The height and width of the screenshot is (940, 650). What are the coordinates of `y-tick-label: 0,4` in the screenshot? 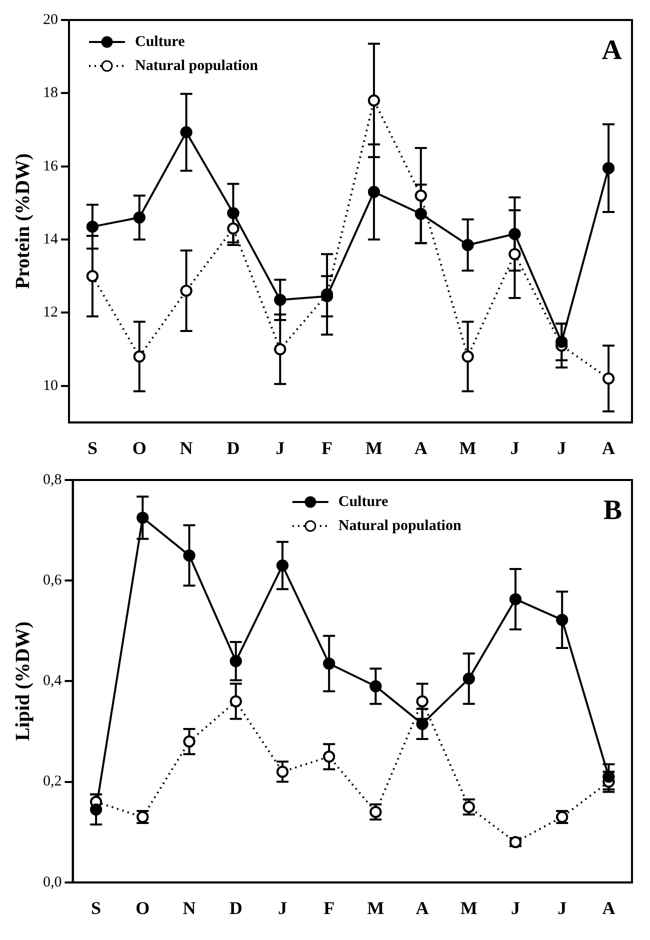 It's located at (52, 681).